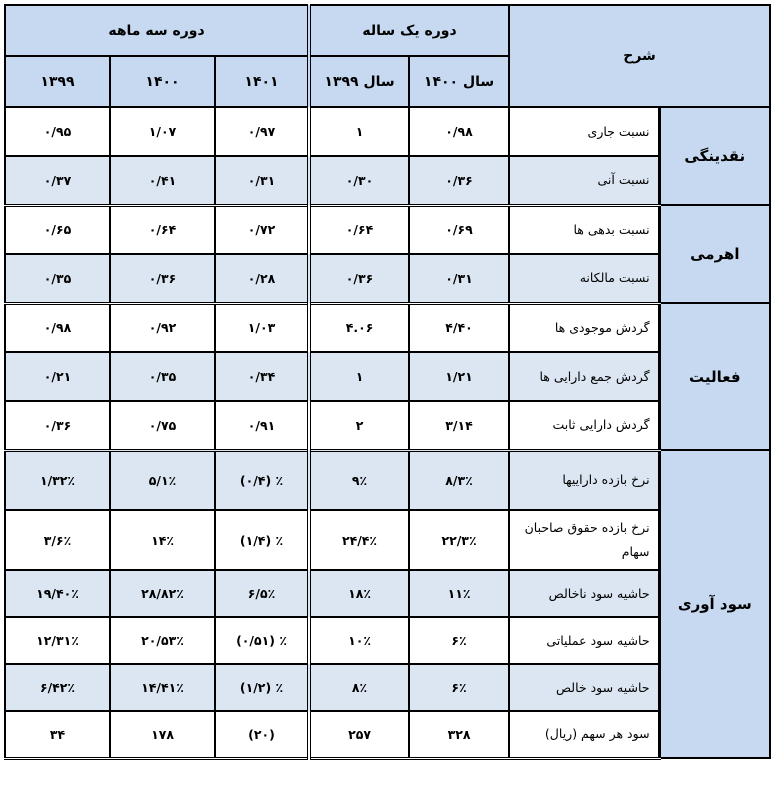 The height and width of the screenshot is (796, 772). I want to click on row-label: حاشیه سود عملیاتی, so click(584, 640).